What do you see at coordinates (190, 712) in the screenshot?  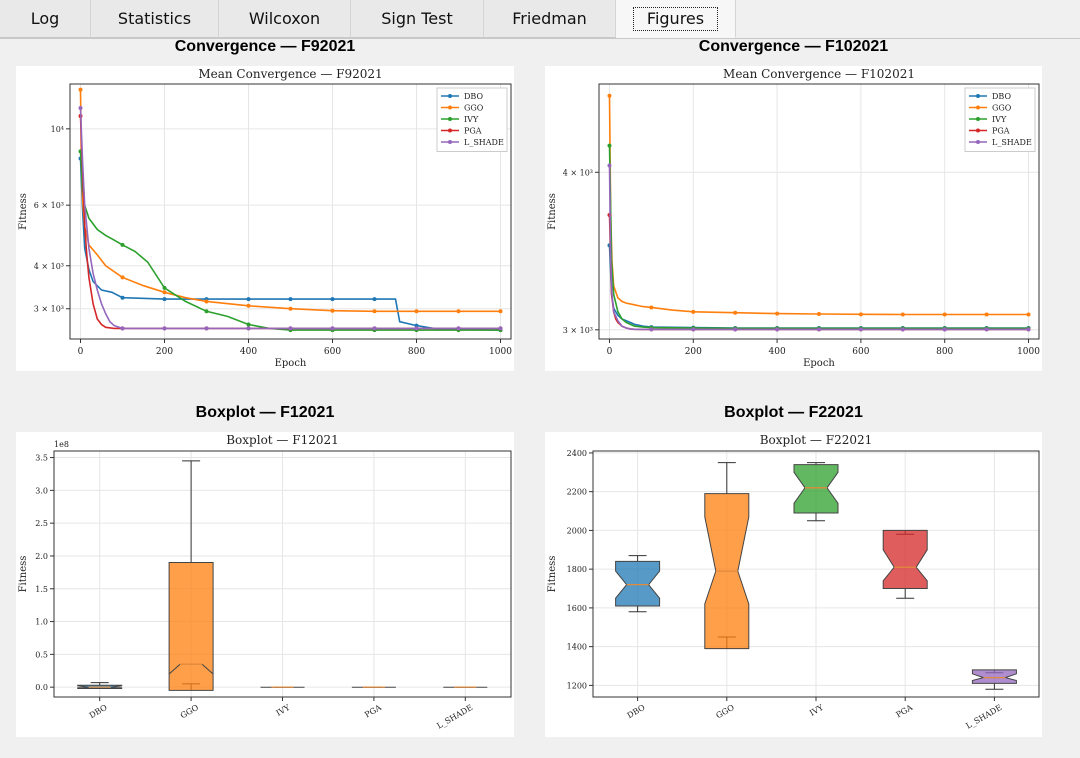 I see `x-tick-label: GGO` at bounding box center [190, 712].